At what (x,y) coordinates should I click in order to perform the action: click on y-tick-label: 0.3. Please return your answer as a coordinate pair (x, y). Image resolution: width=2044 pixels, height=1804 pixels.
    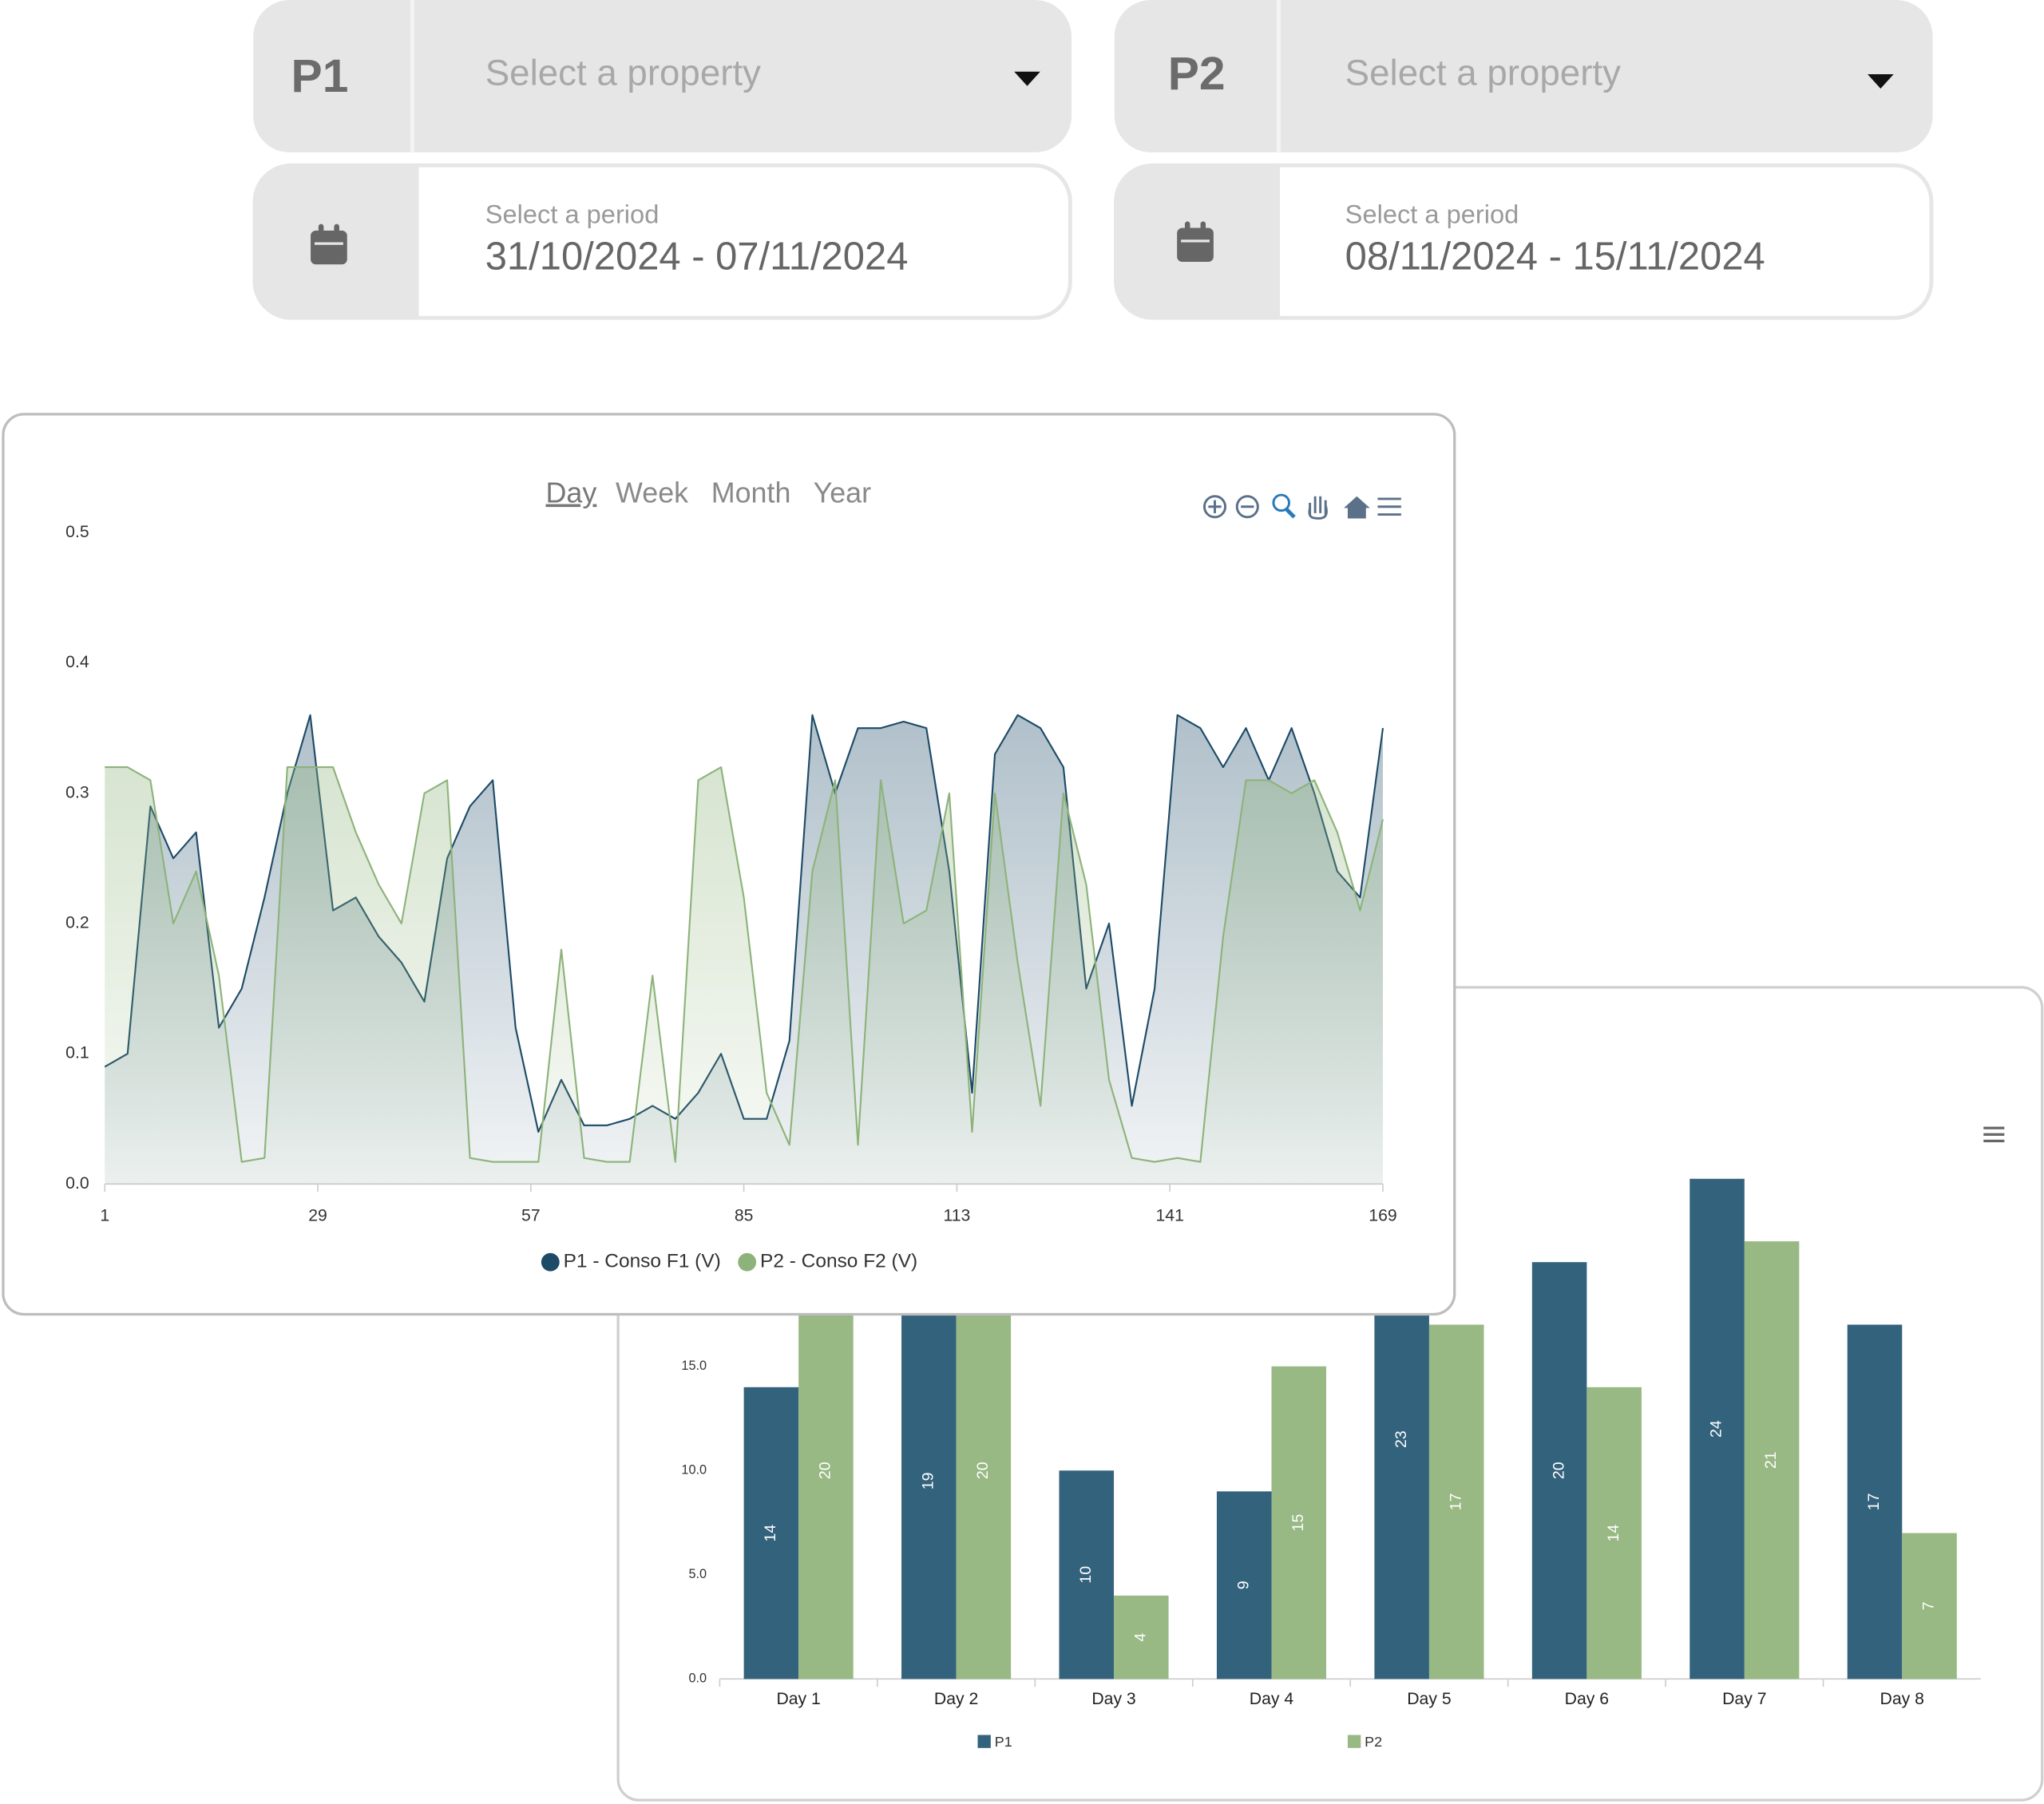
    Looking at the image, I should click on (77, 792).